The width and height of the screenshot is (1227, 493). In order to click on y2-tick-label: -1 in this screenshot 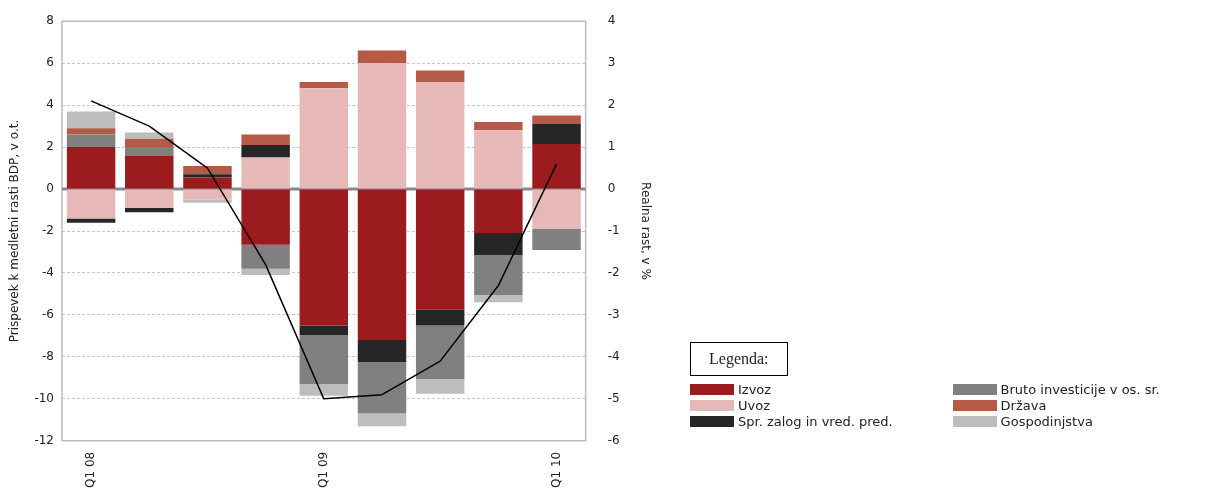, I will do `click(613, 230)`.